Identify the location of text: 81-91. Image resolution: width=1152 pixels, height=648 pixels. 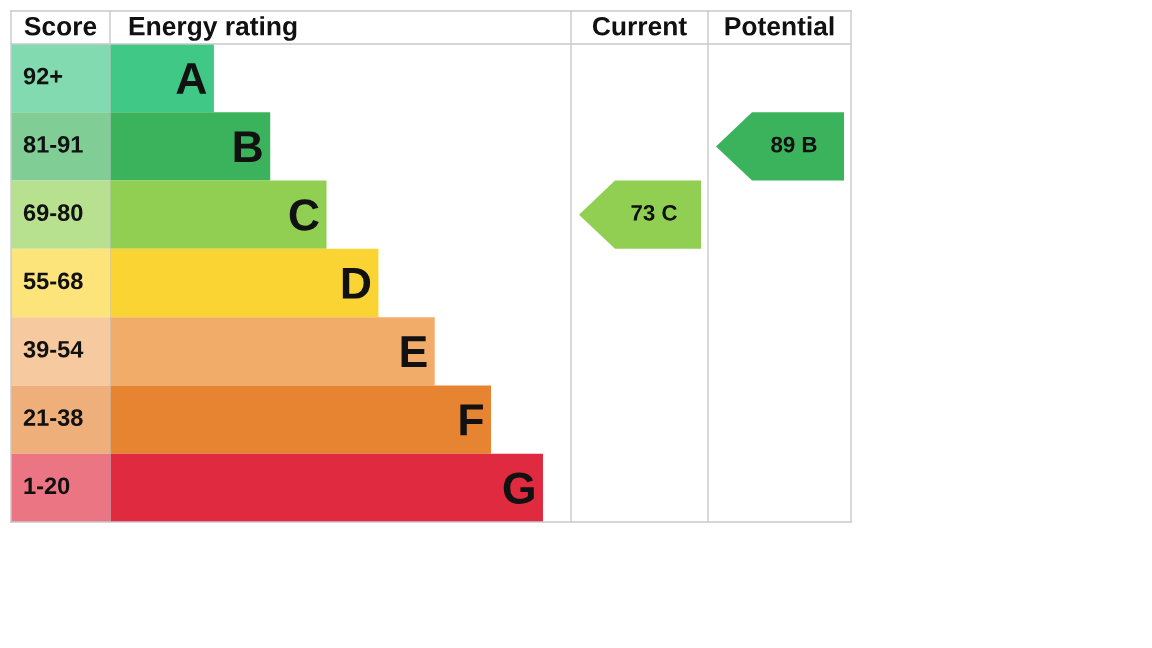
(53, 144).